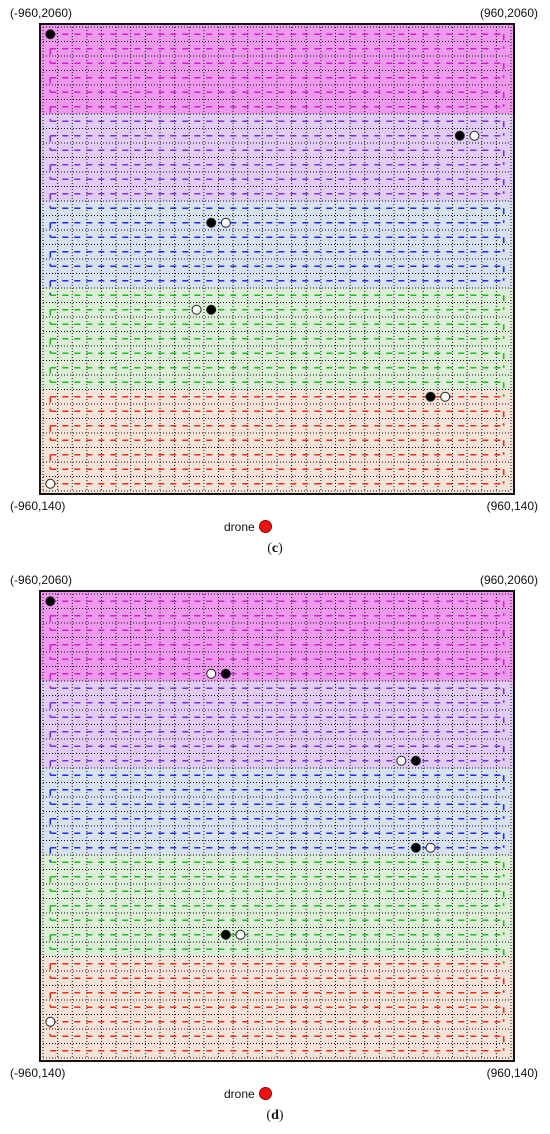  I want to click on panel-caption: (d), so click(275, 1116).